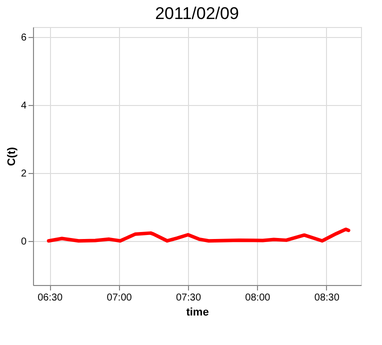 This screenshot has height=345, width=382. Describe the element at coordinates (23, 174) in the screenshot. I see `y-tick-label: 2` at that location.